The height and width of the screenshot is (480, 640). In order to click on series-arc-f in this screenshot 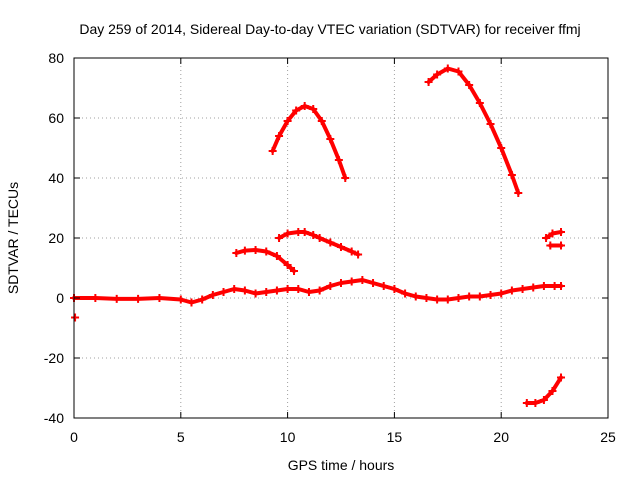, I will do `click(556, 245)`.